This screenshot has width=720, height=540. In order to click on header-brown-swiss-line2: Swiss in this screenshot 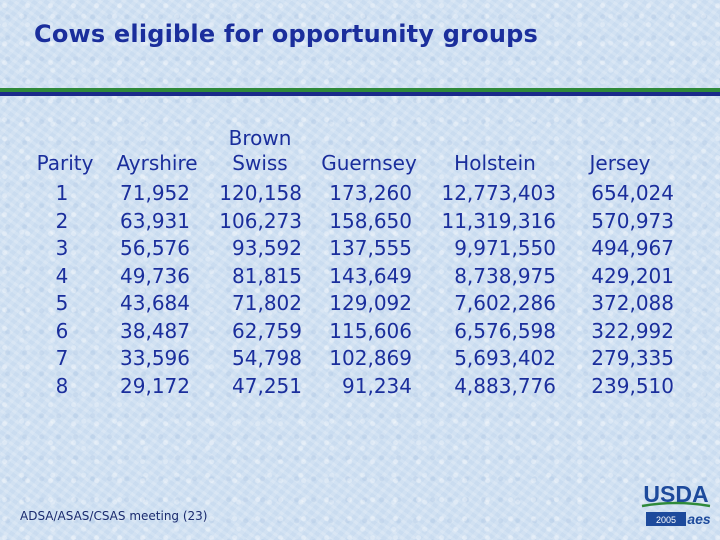, I will do `click(260, 163)`.